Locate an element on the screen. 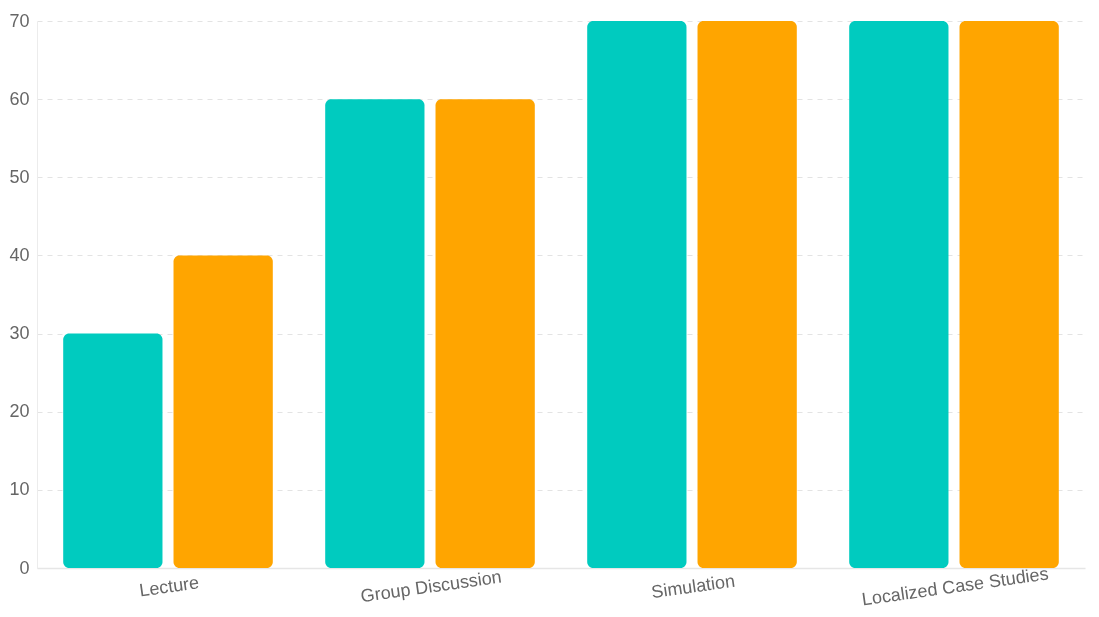  y-tick-label: 60 is located at coordinates (19, 98).